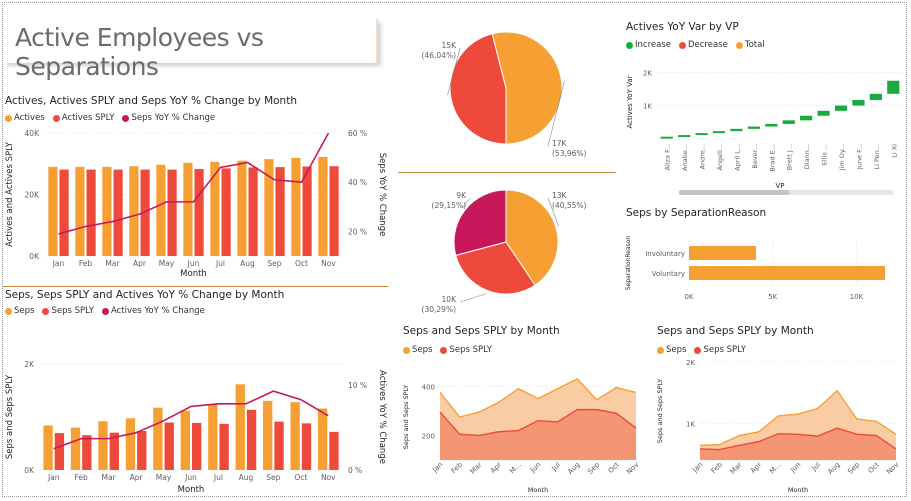 This screenshot has height=501, width=911. I want to click on horizontal-scrollbar, so click(786, 192).